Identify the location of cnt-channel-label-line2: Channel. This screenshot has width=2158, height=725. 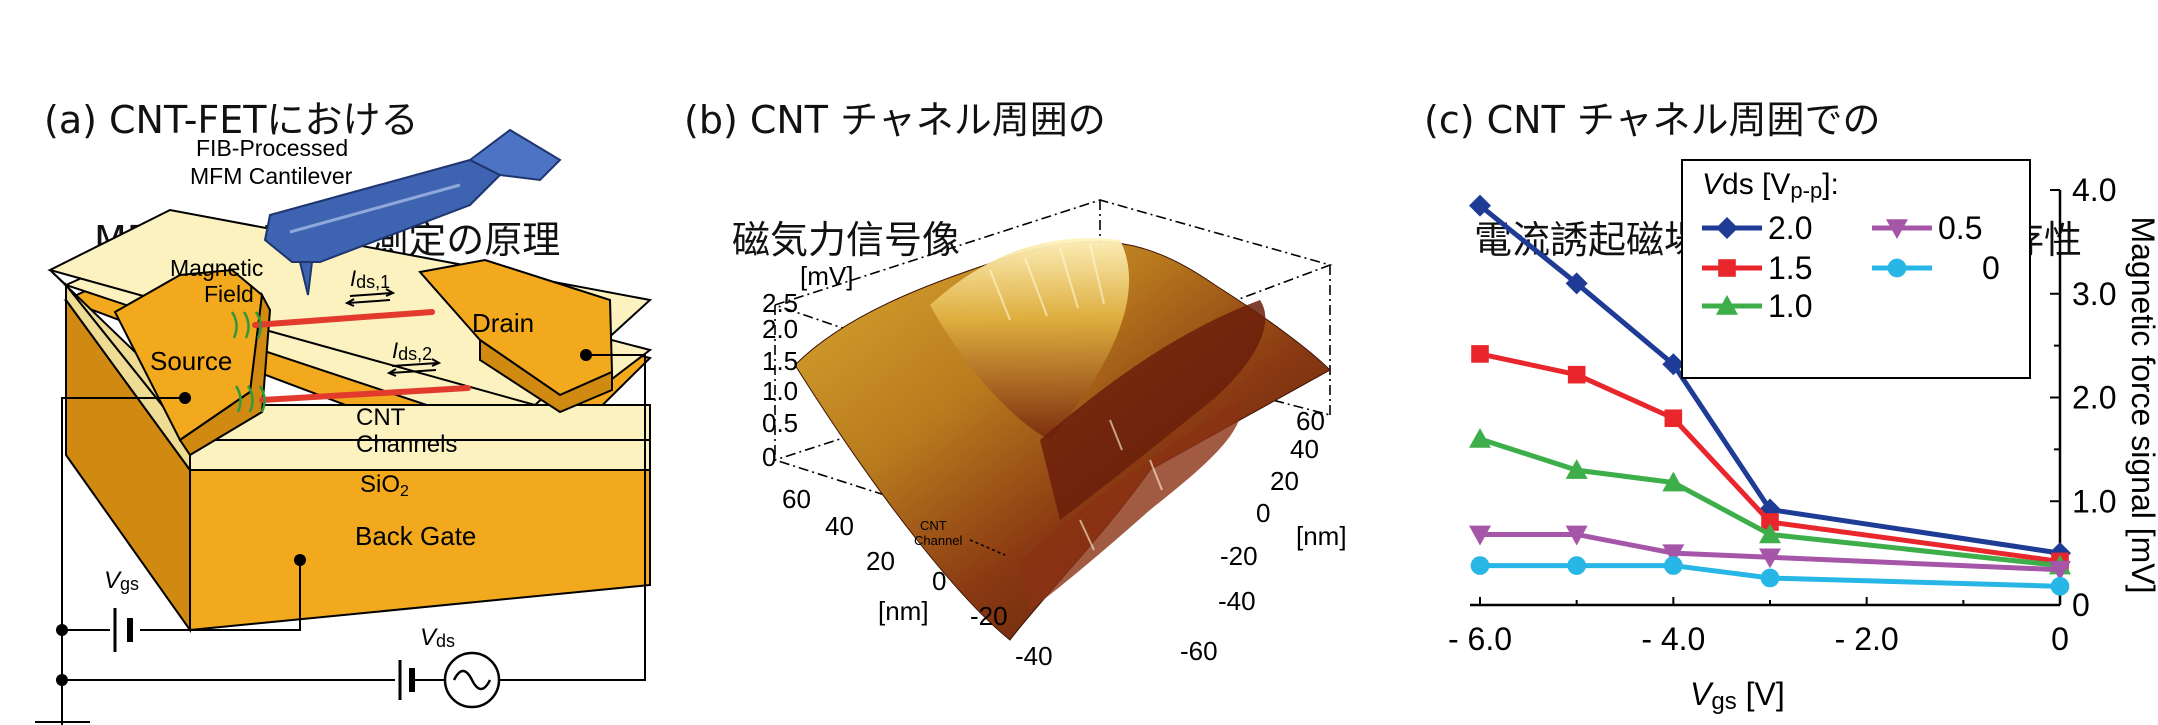
(938, 540).